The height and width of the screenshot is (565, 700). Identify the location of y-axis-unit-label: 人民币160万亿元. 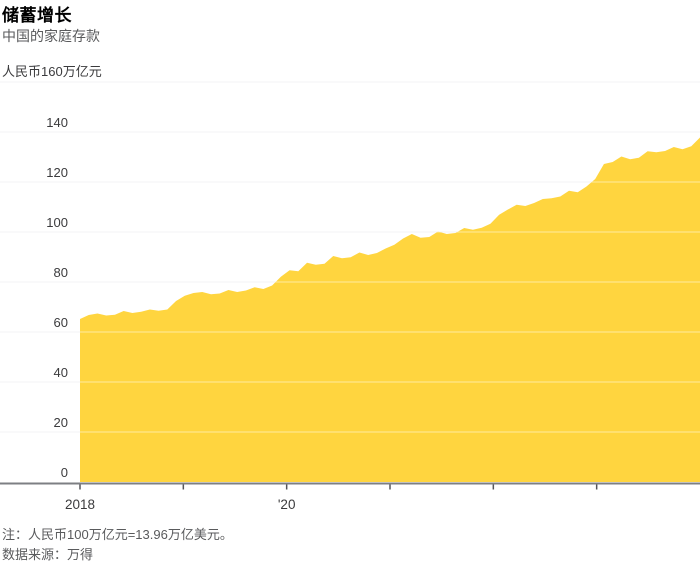
(52, 71).